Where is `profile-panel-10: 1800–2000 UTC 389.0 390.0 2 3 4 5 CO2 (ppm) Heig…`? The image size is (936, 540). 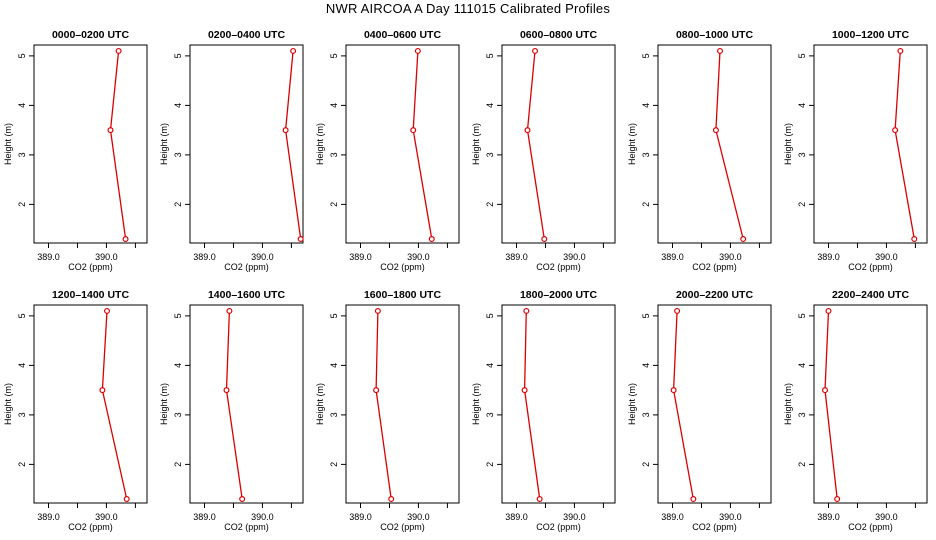
profile-panel-10: 1800–2000 UTC 389.0 390.0 2 3 4 5 CO2 (ppm) Heig… is located at coordinates (543, 410).